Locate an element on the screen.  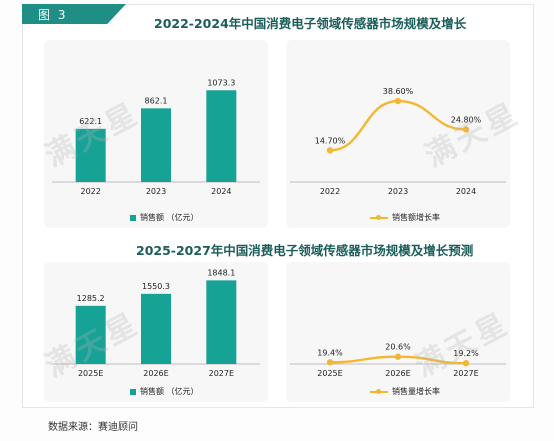
bar-2027E is located at coordinates (221, 322).